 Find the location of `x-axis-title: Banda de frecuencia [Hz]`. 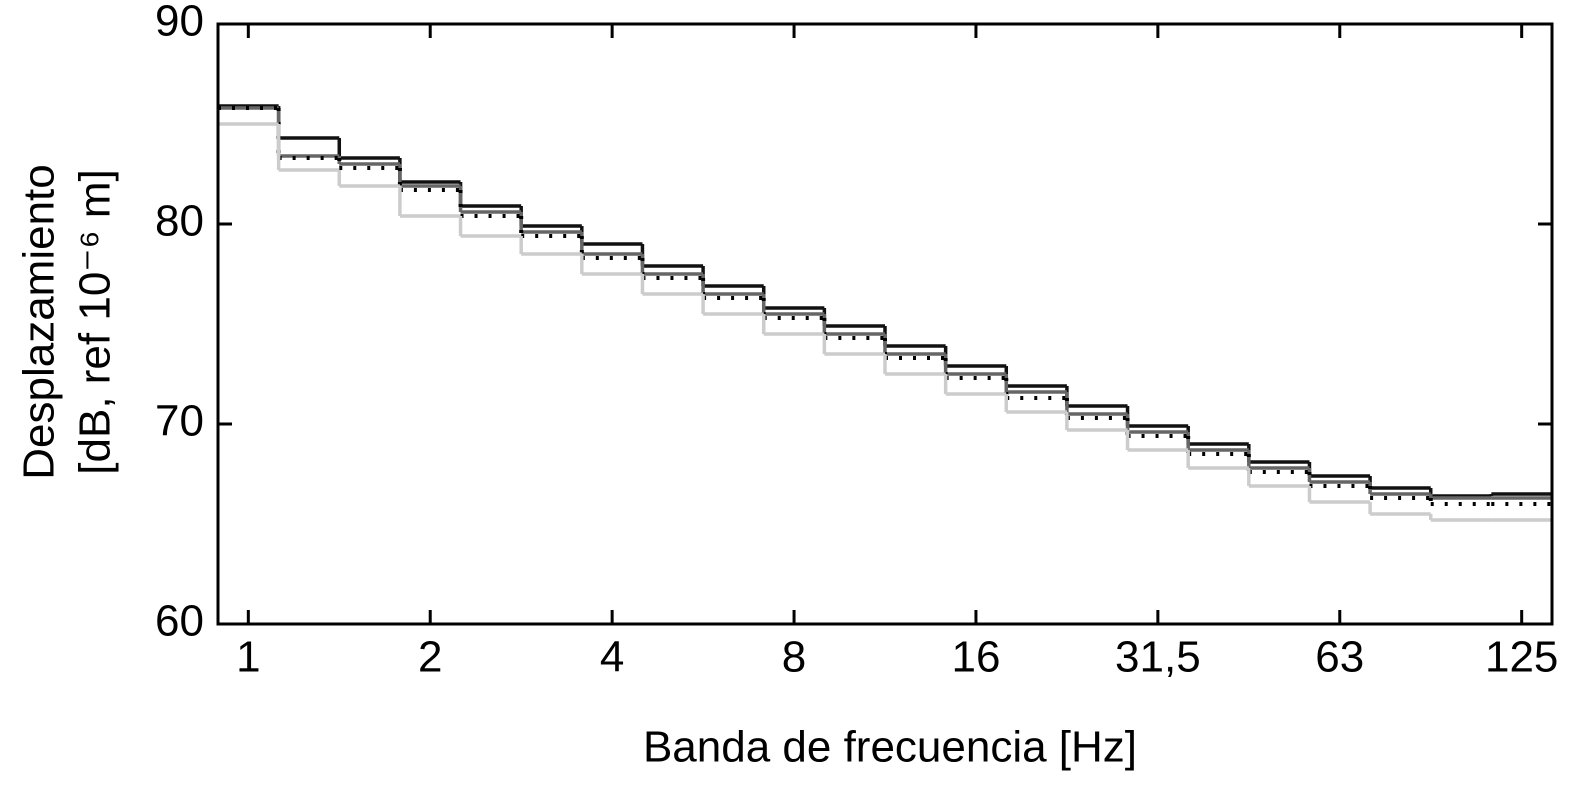

x-axis-title: Banda de frecuencia [Hz] is located at coordinates (890, 747).